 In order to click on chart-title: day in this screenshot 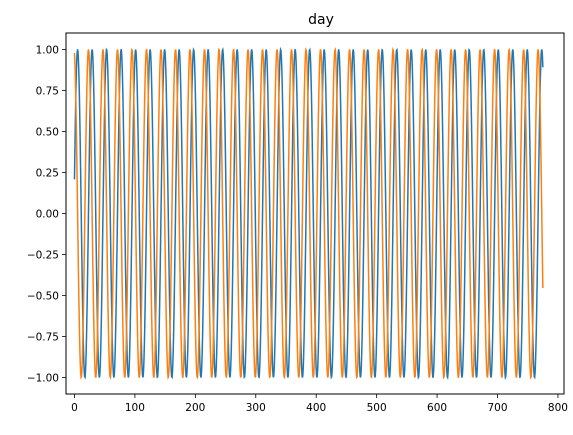, I will do `click(321, 20)`.